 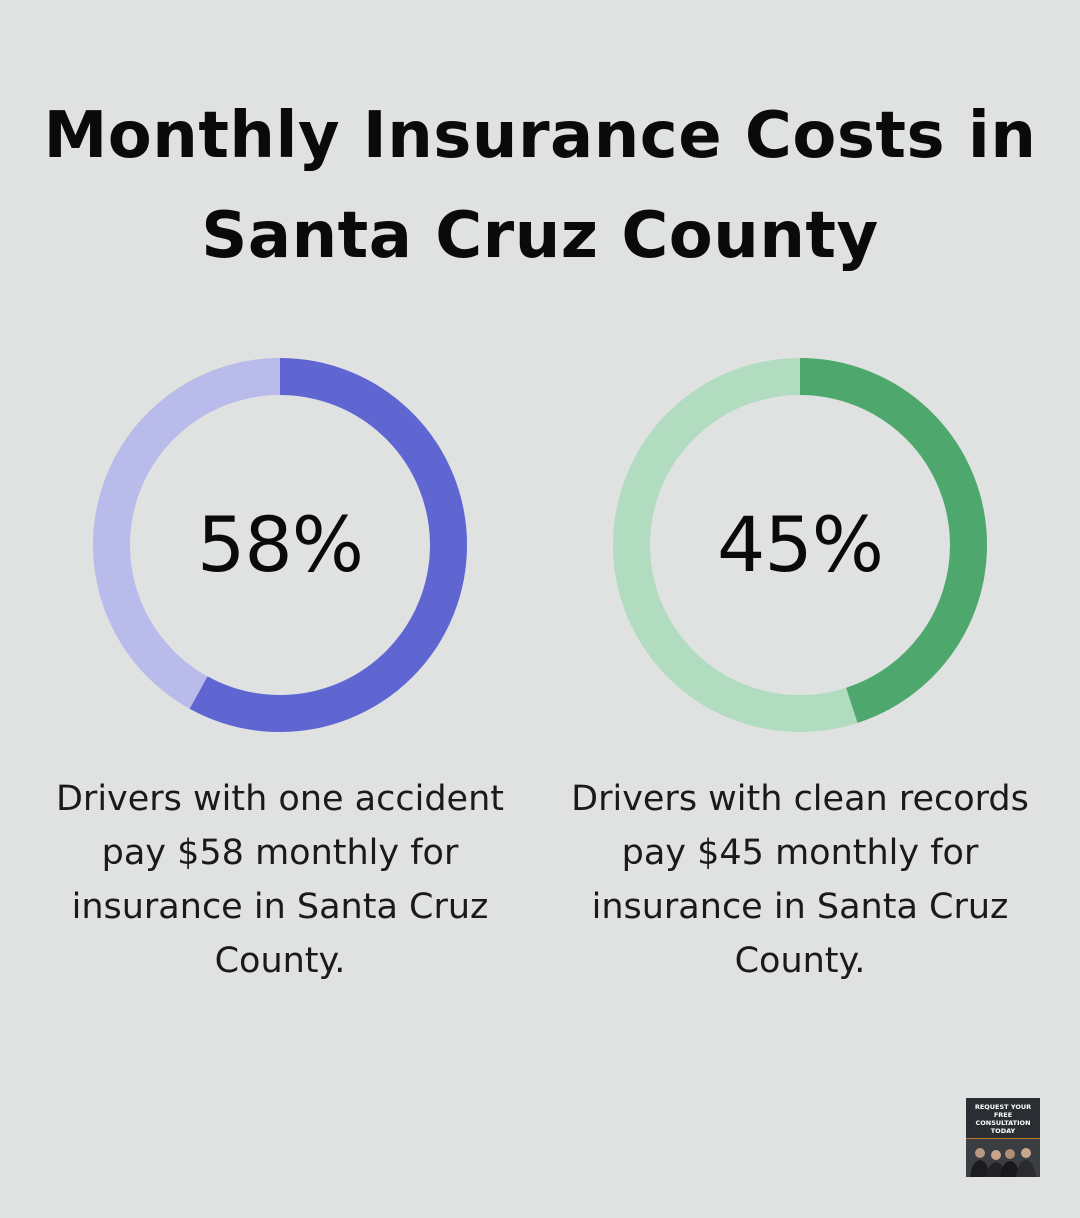 I want to click on badge-accent-line, so click(x=1003, y=1138).